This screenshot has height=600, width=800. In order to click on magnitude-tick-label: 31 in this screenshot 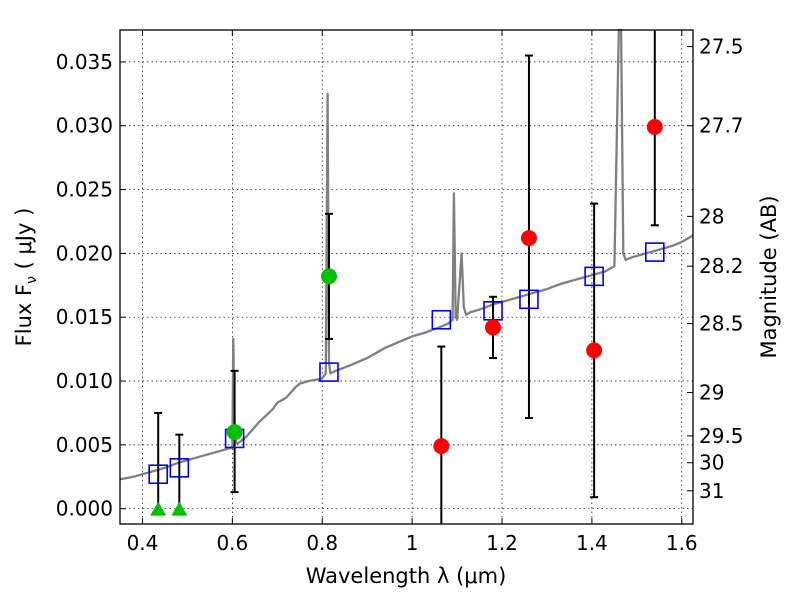, I will do `click(711, 491)`.